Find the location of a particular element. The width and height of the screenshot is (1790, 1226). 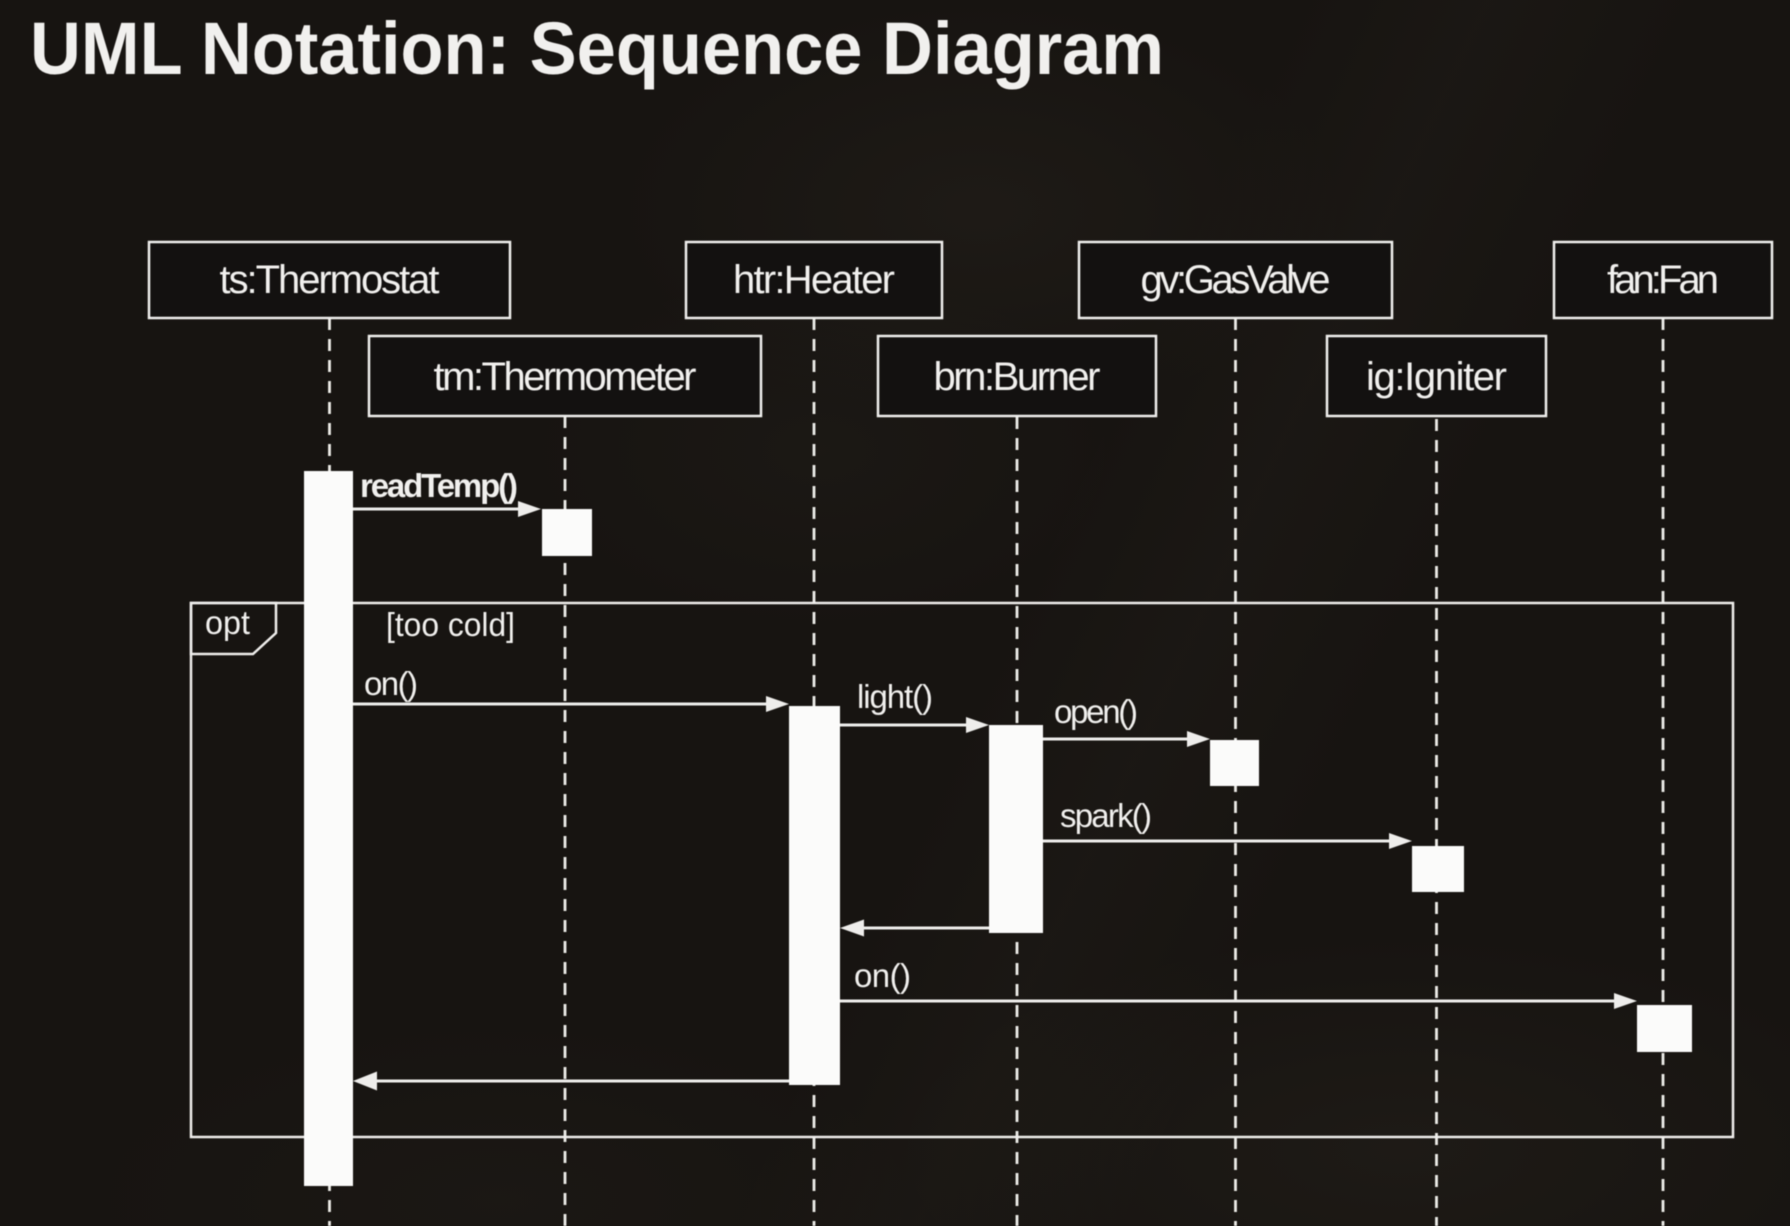

svg-text: opt is located at coordinates (227, 622).